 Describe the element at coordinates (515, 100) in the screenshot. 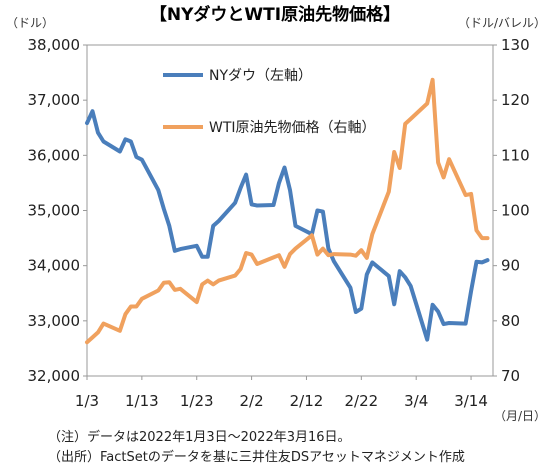

I see `y-right-tick-label: 120` at that location.